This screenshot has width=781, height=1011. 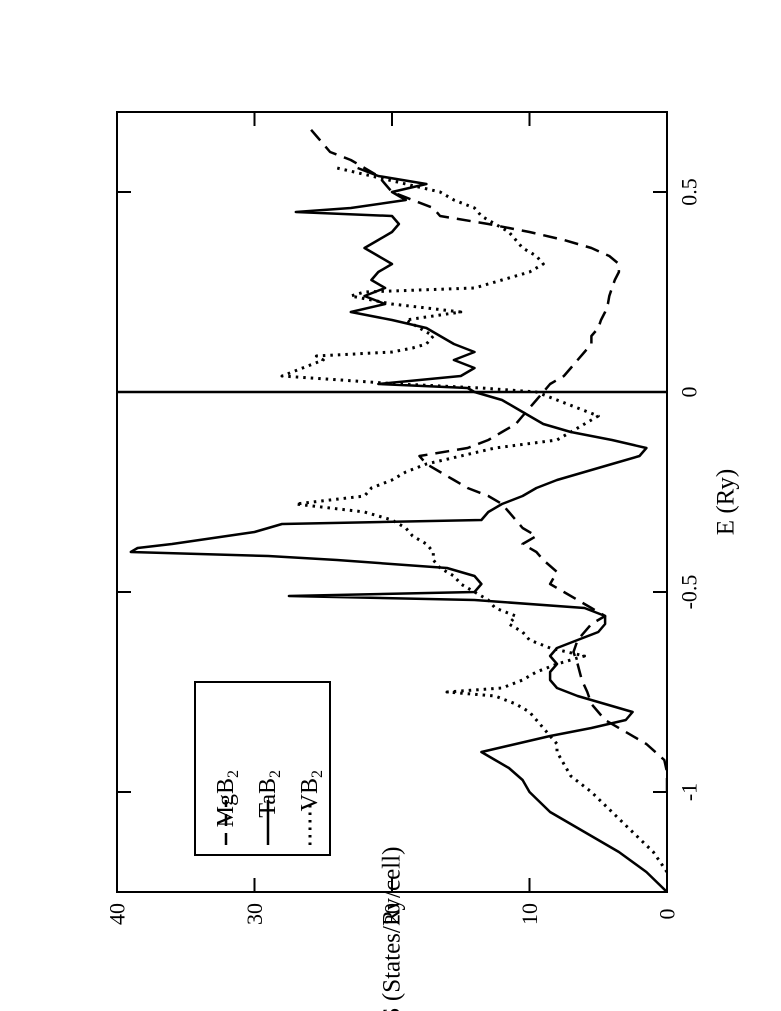 I want to click on y-tick-label-3: 30, so click(x=254, y=914).